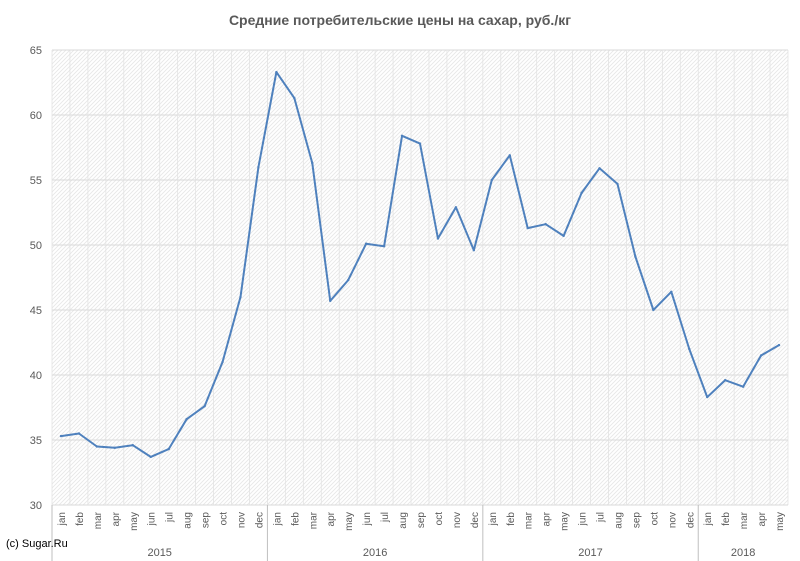 The image size is (800, 561). I want to click on y-tick-label: 60, so click(36, 116).